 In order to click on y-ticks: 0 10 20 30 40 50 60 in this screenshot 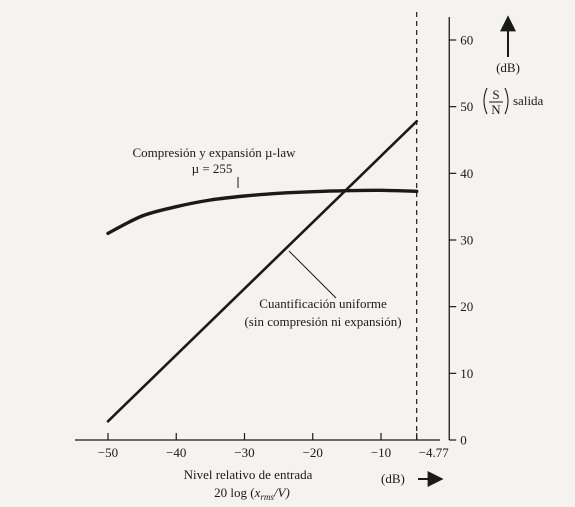, I will do `click(461, 240)`.